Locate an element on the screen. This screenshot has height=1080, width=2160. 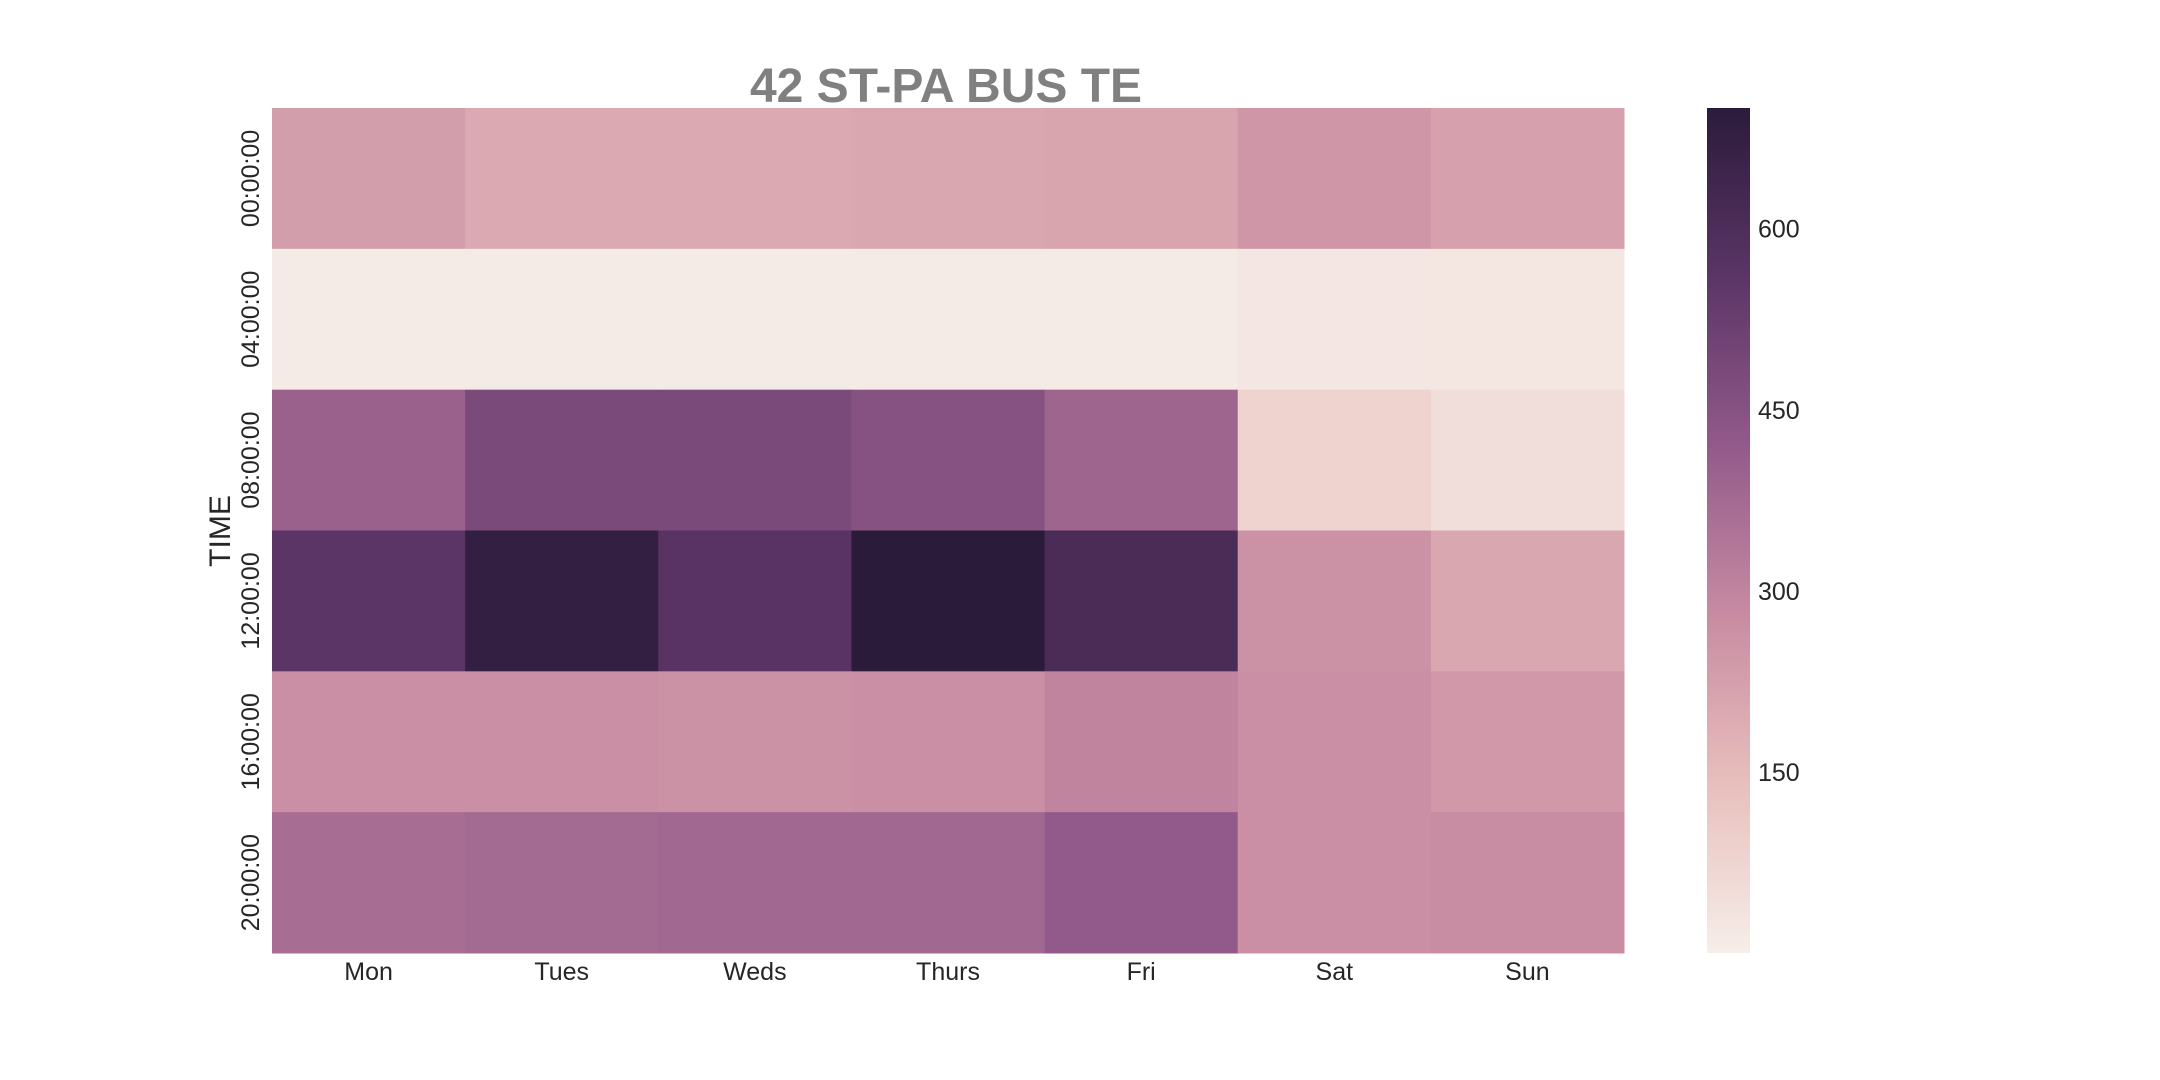
colorbar-gradient is located at coordinates (1728, 530).